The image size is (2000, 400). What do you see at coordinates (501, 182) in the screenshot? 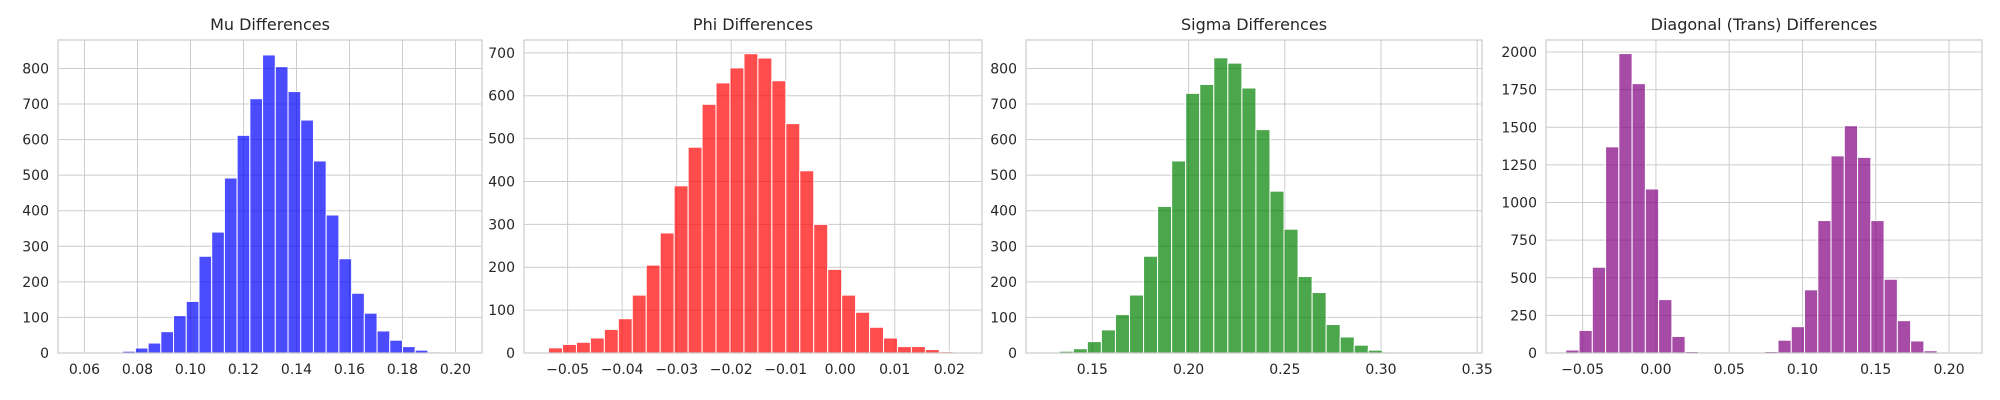
I see `phi-differences-y-tick-label: 400` at bounding box center [501, 182].